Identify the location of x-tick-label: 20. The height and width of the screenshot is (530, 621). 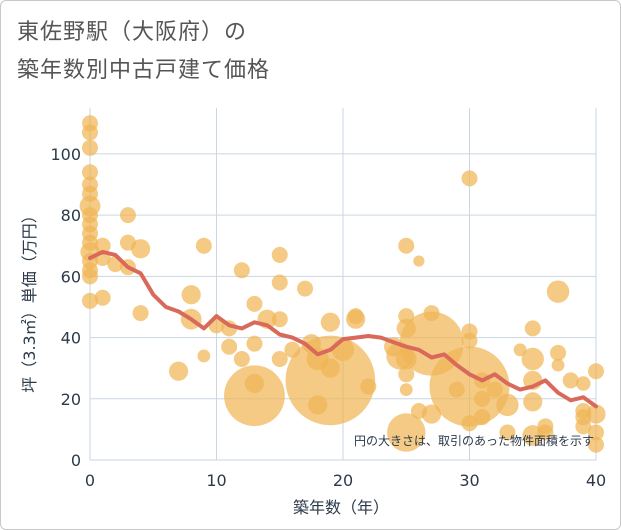
(343, 480).